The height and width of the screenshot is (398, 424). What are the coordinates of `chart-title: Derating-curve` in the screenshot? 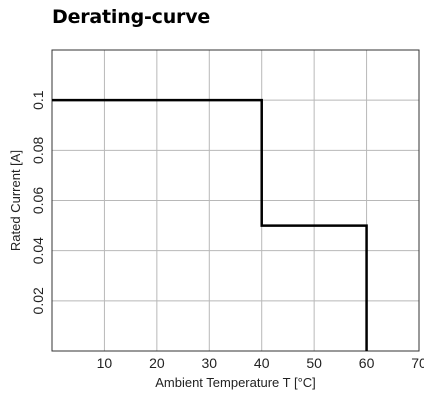 It's located at (131, 17).